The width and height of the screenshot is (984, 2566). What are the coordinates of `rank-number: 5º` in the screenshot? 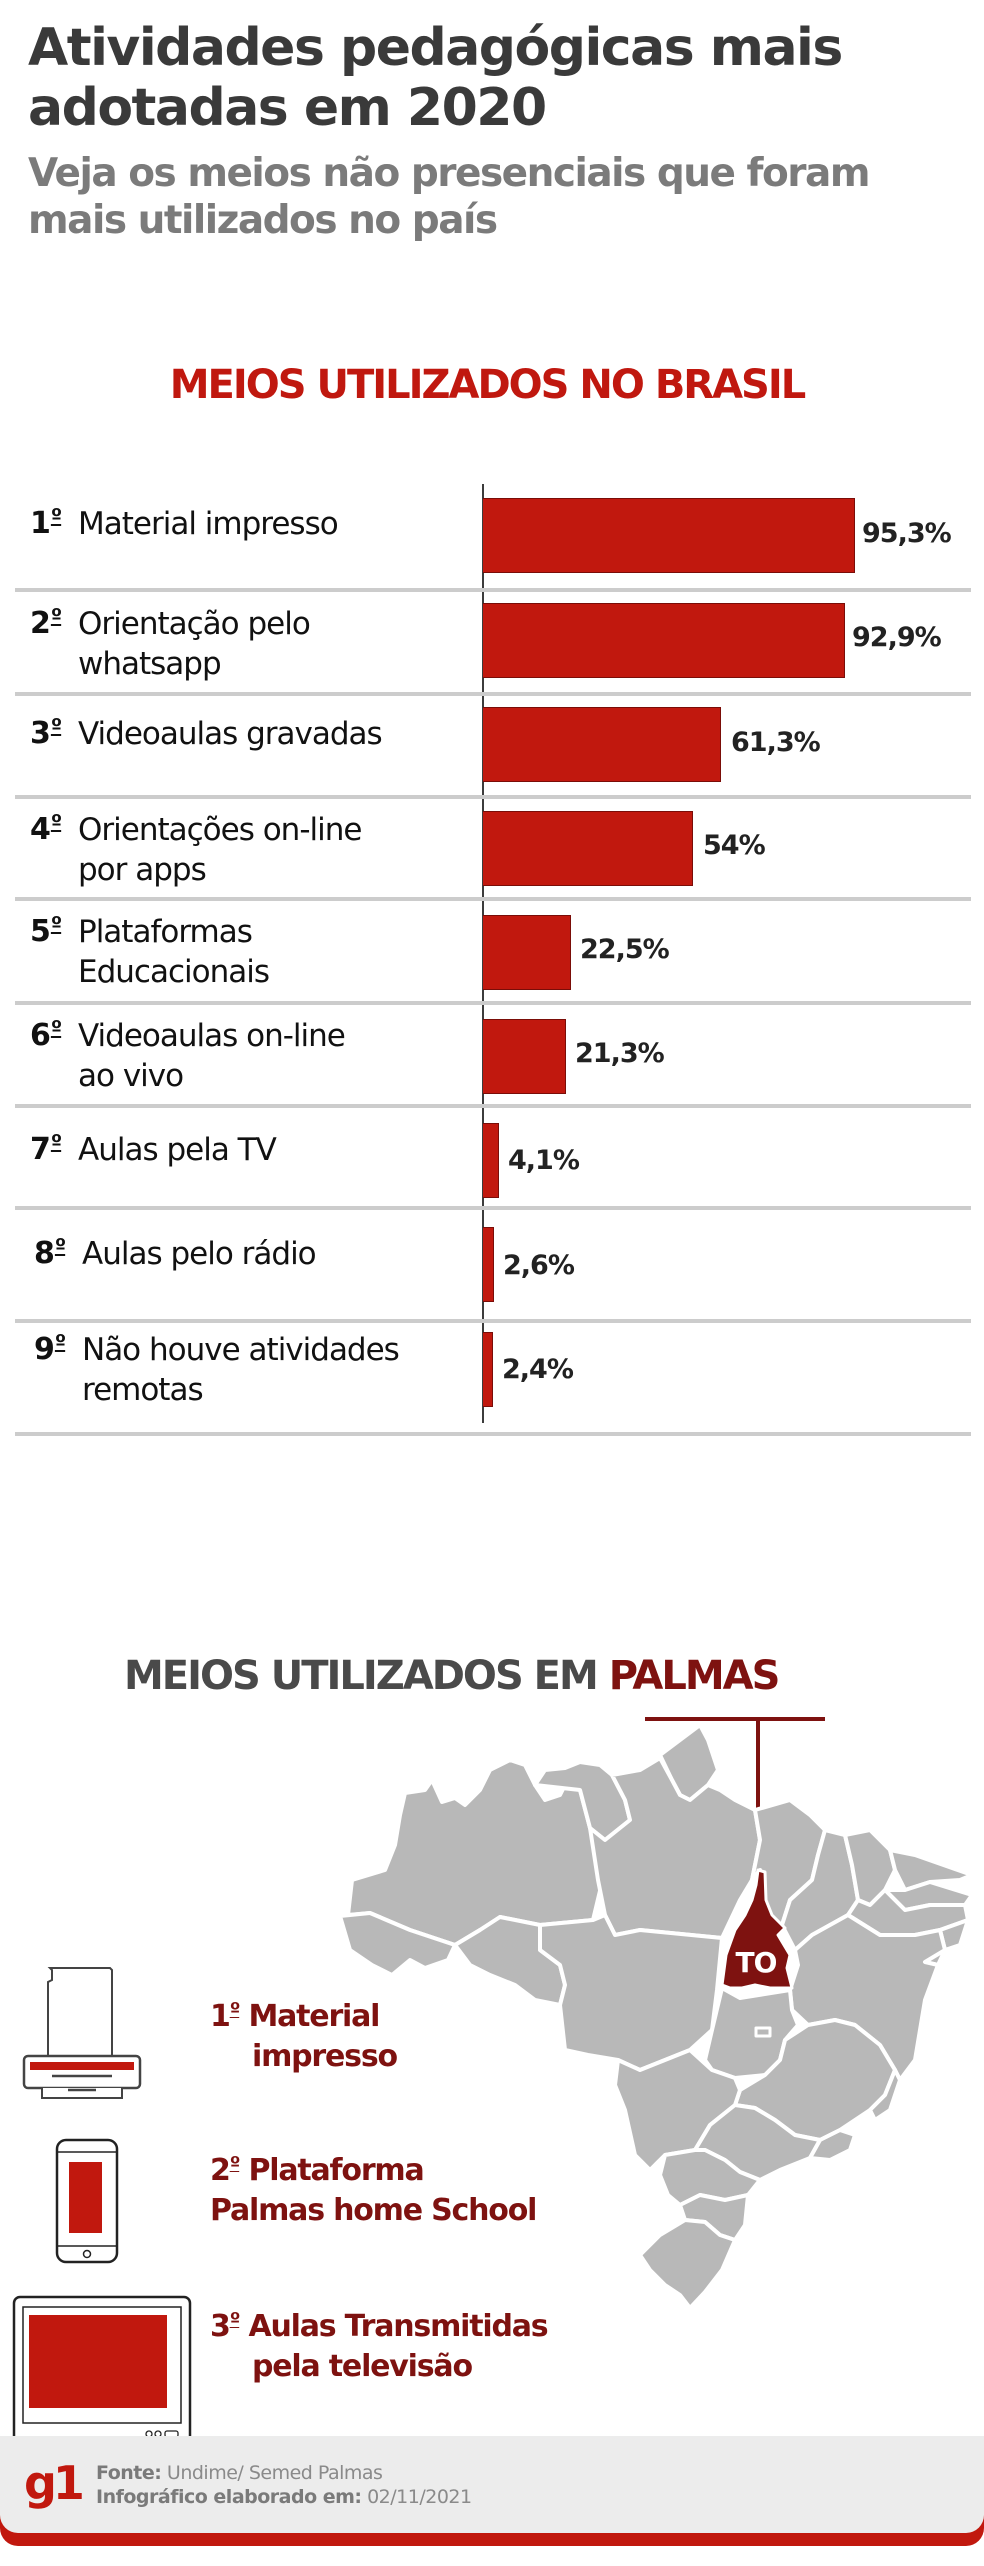 It's located at (46, 930).